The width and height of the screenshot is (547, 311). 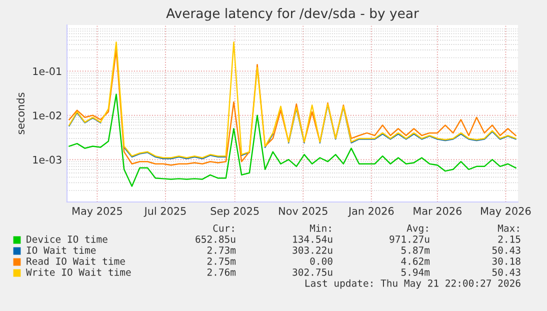 What do you see at coordinates (234, 212) in the screenshot?
I see `x-tick-label: Sep 2025` at bounding box center [234, 212].